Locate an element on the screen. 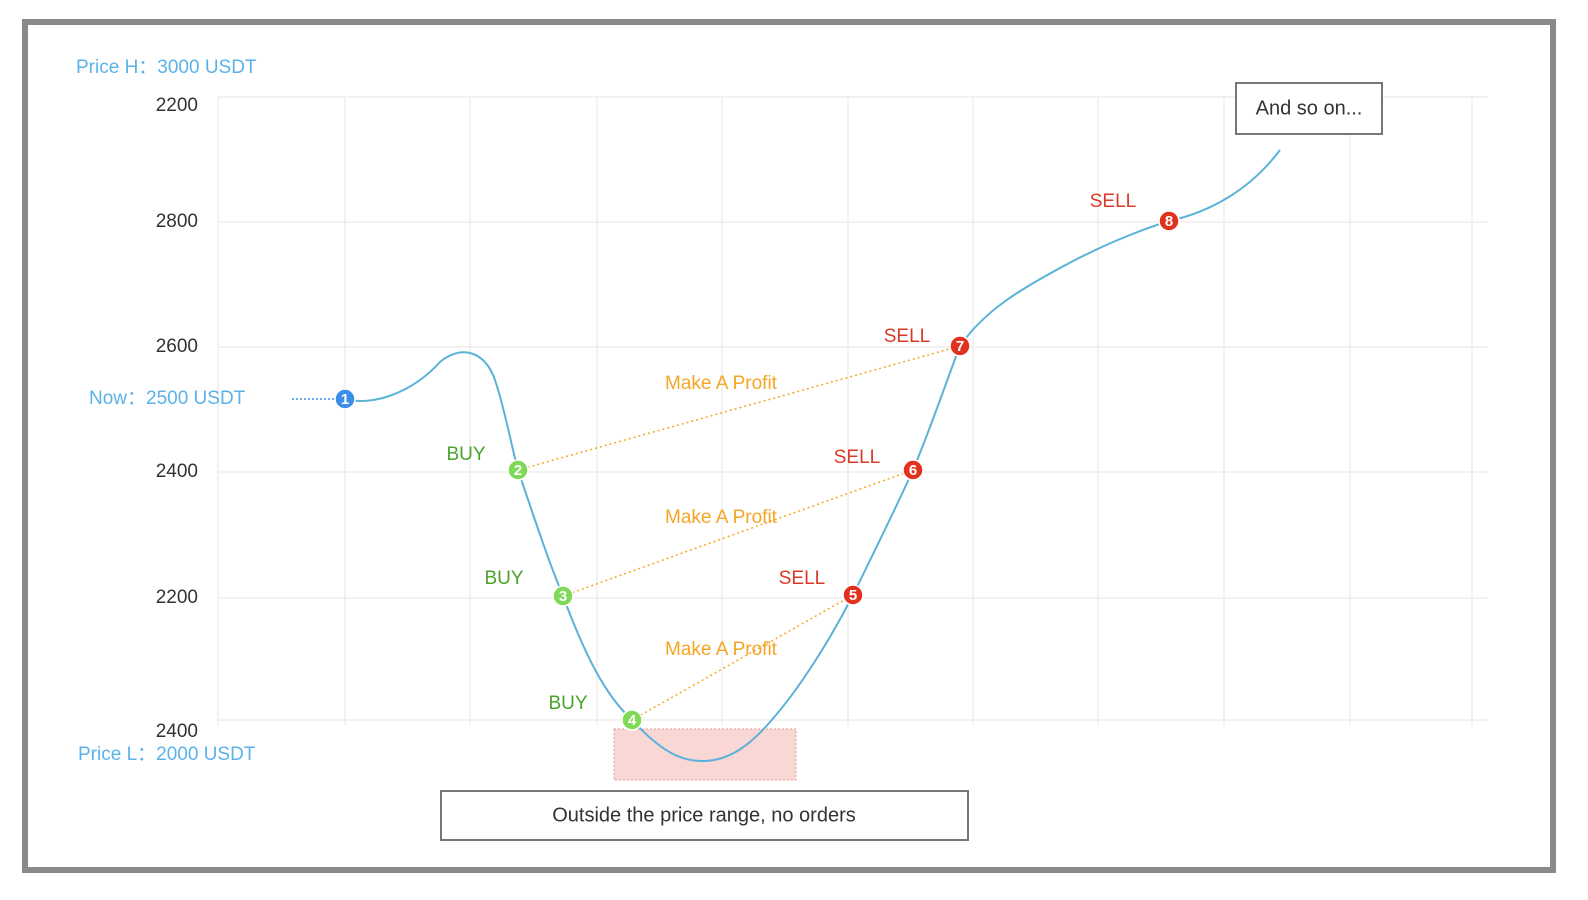 This screenshot has height=900, width=1588. point-number: 4 is located at coordinates (632, 720).